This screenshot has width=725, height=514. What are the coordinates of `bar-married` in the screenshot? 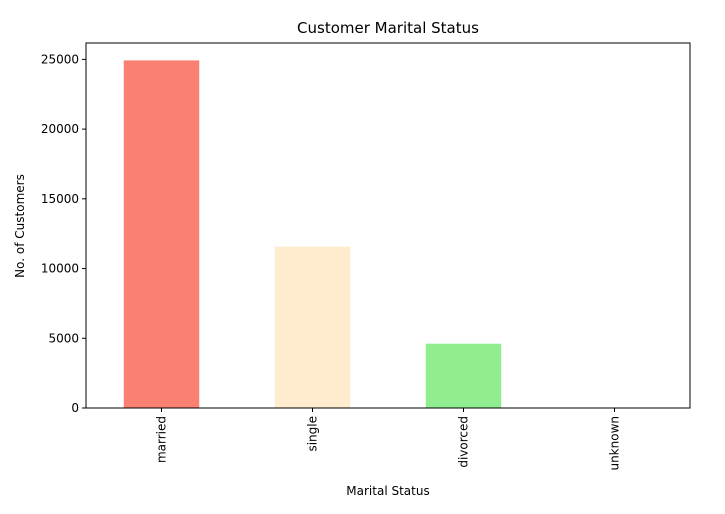 It's located at (161, 234).